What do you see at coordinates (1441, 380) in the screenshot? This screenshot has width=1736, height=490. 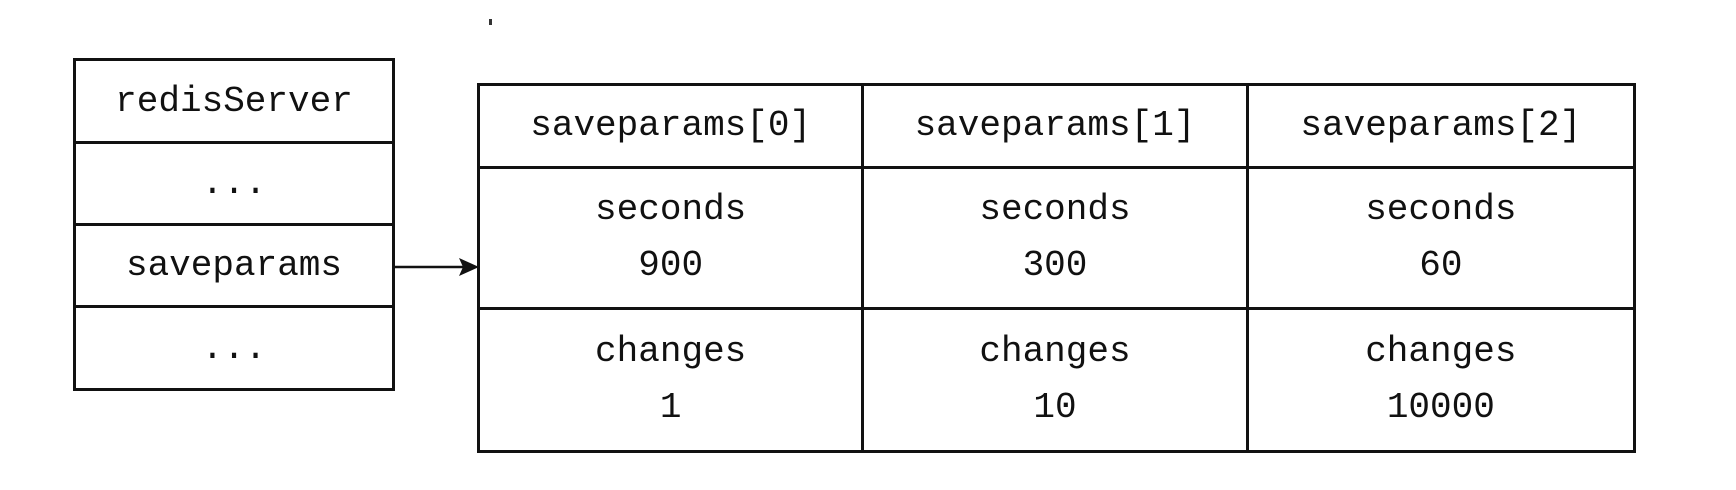 I see `changes-cell-2: changes 10000` at bounding box center [1441, 380].